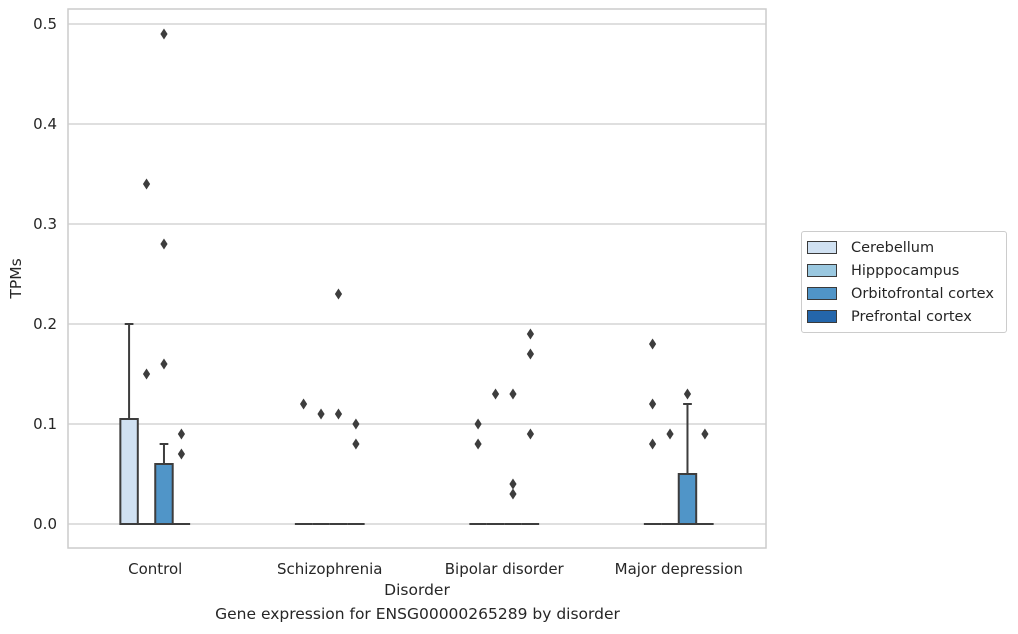 This screenshot has height=634, width=1018. I want to click on y-tick-label: 0.0, so click(45, 524).